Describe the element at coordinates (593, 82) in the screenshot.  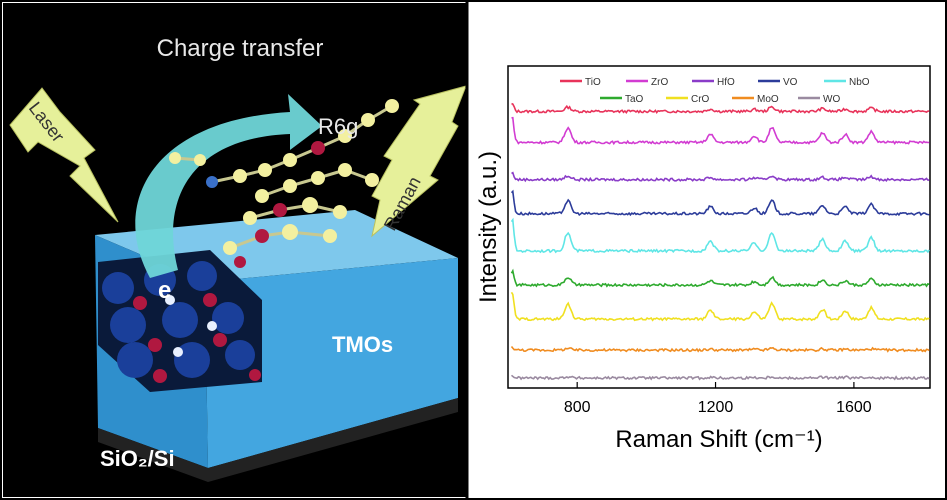
I see `legend-label: TiO` at that location.